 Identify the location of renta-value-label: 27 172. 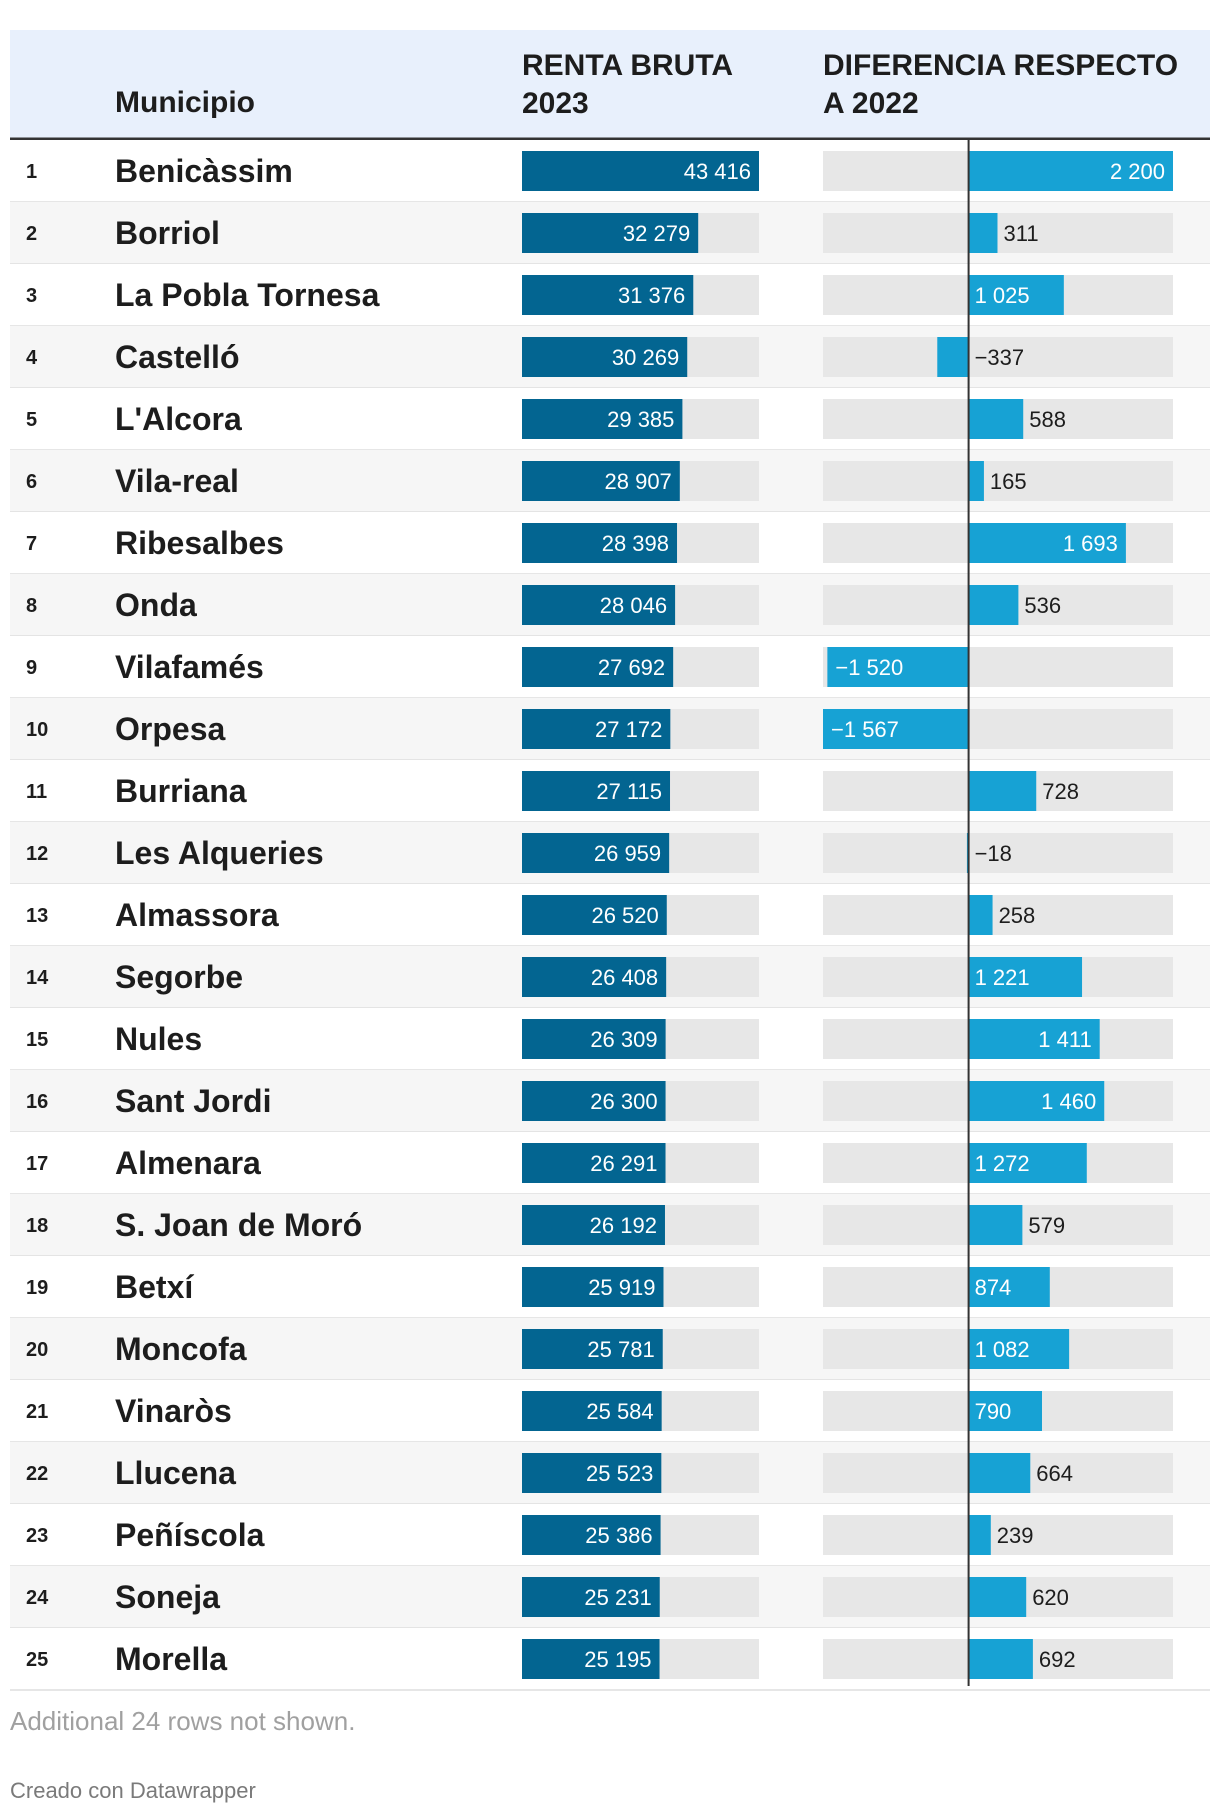
(628, 729).